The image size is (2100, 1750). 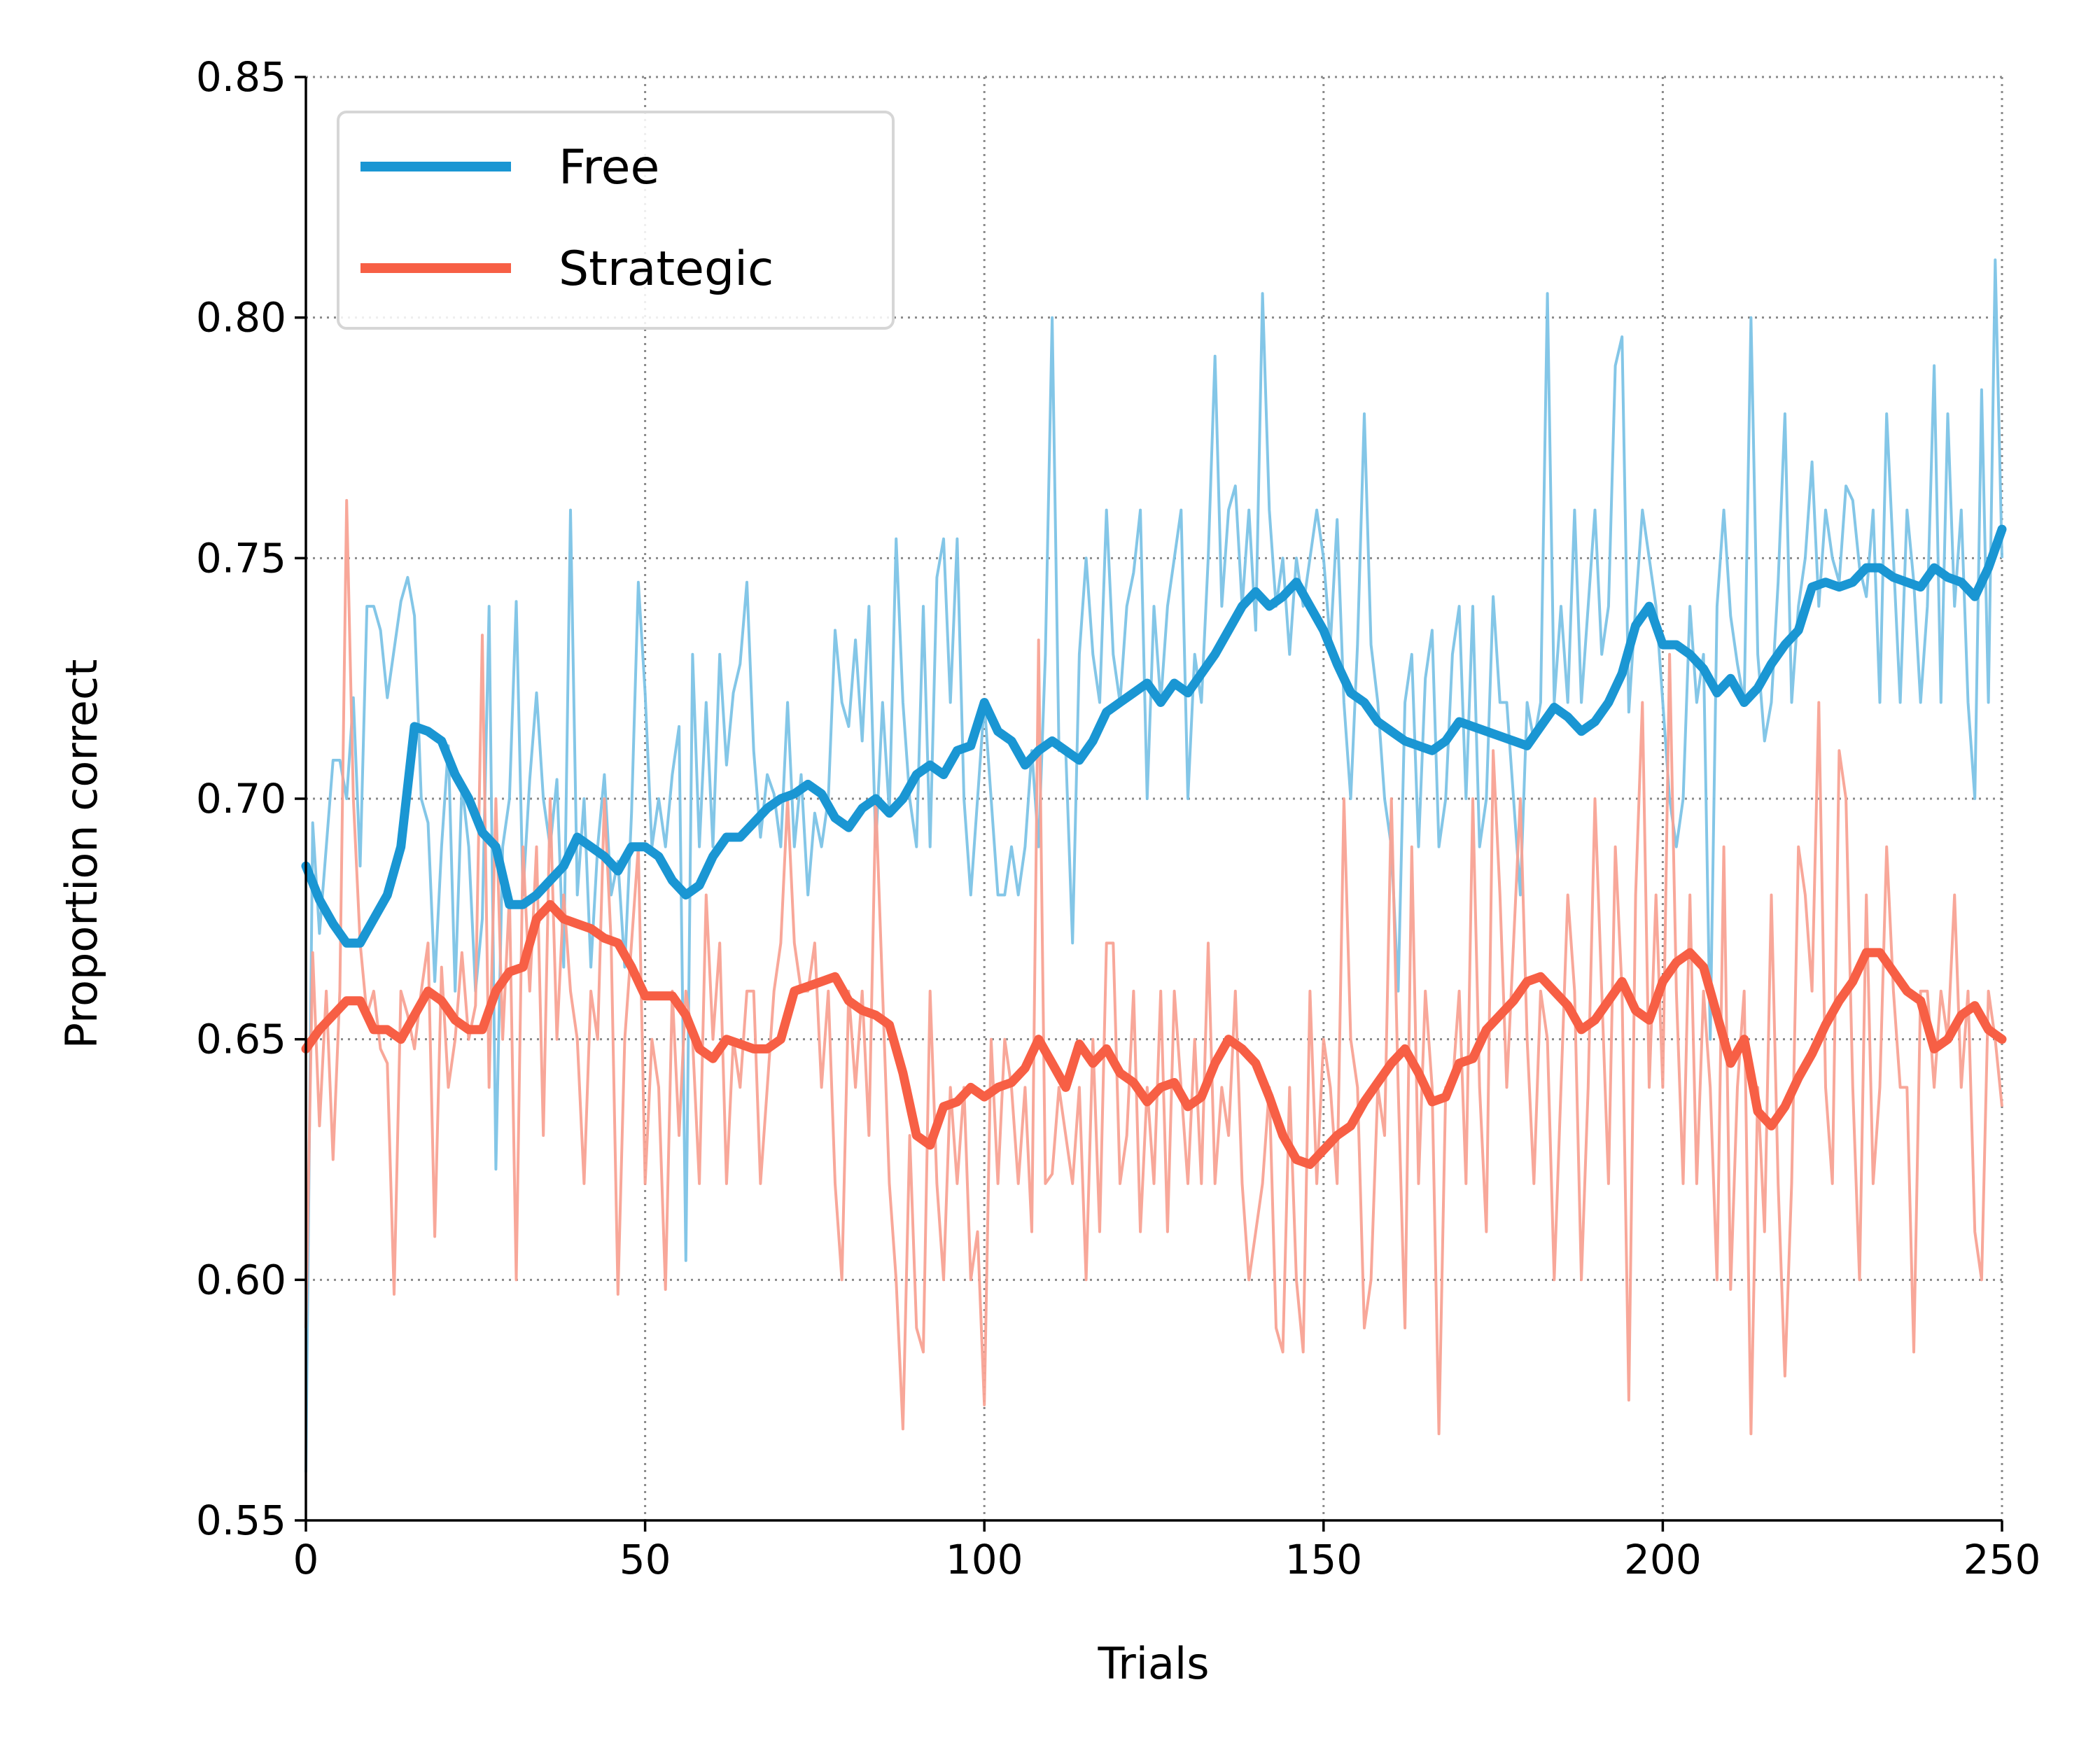 What do you see at coordinates (241, 558) in the screenshot?
I see `y-tick-label: 0.75` at bounding box center [241, 558].